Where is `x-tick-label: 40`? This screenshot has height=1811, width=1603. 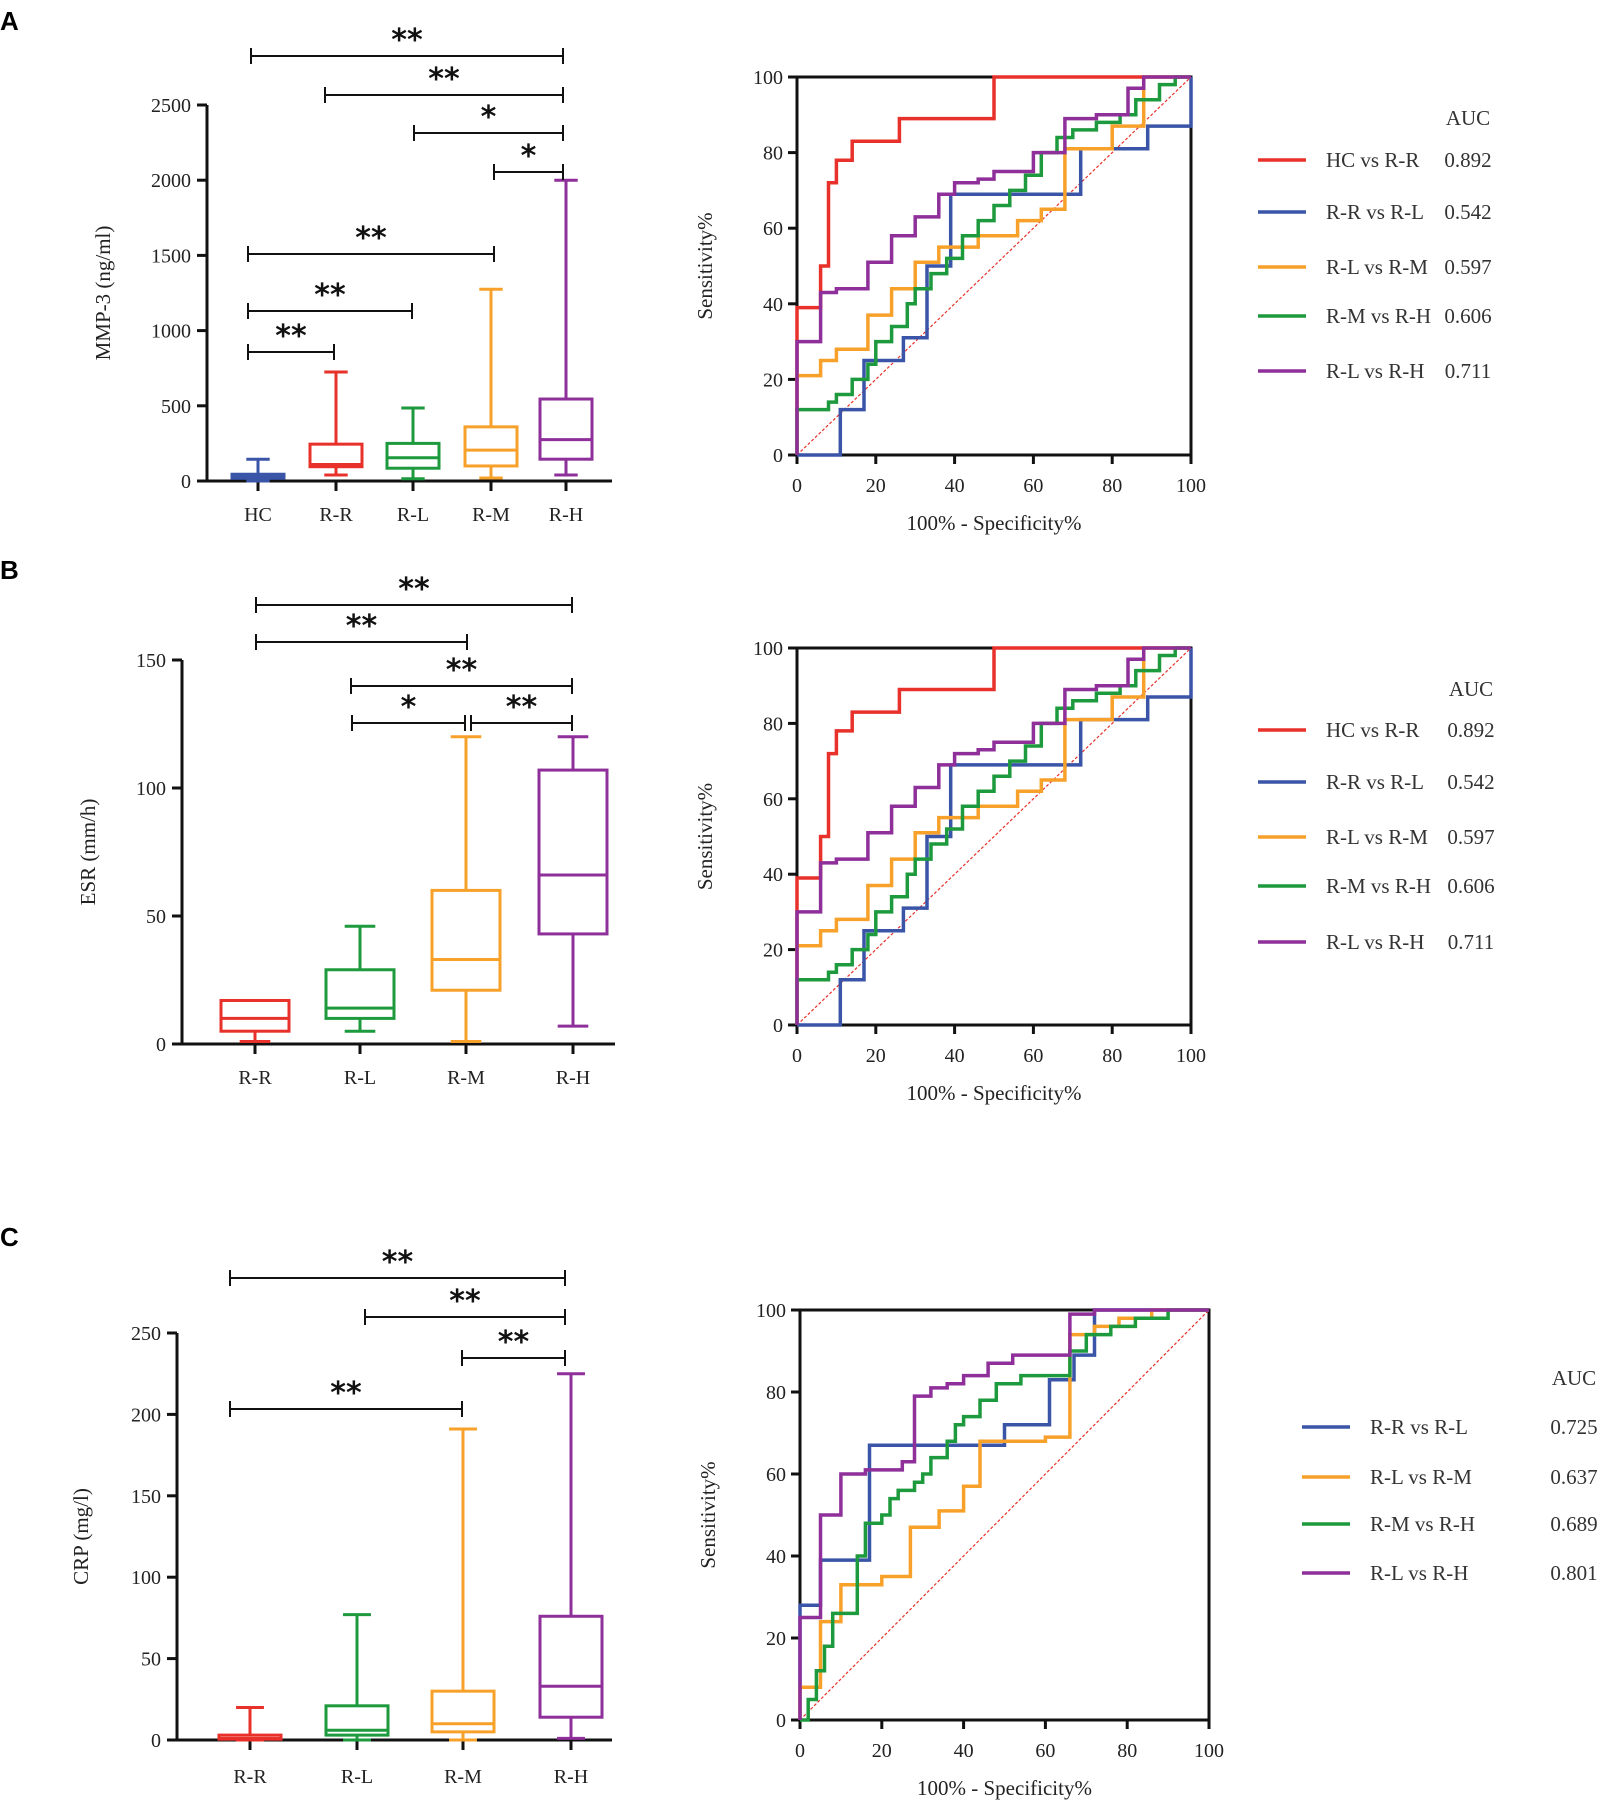 x-tick-label: 40 is located at coordinates (955, 486).